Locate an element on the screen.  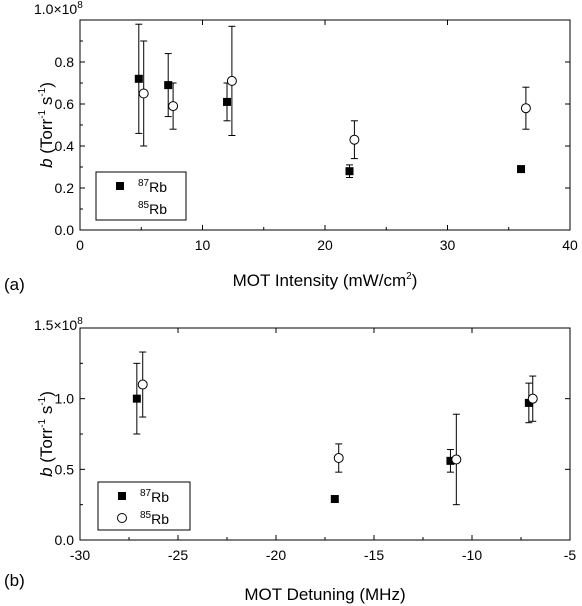
legend-label-87rb-b: 87Rb is located at coordinates (154, 496).